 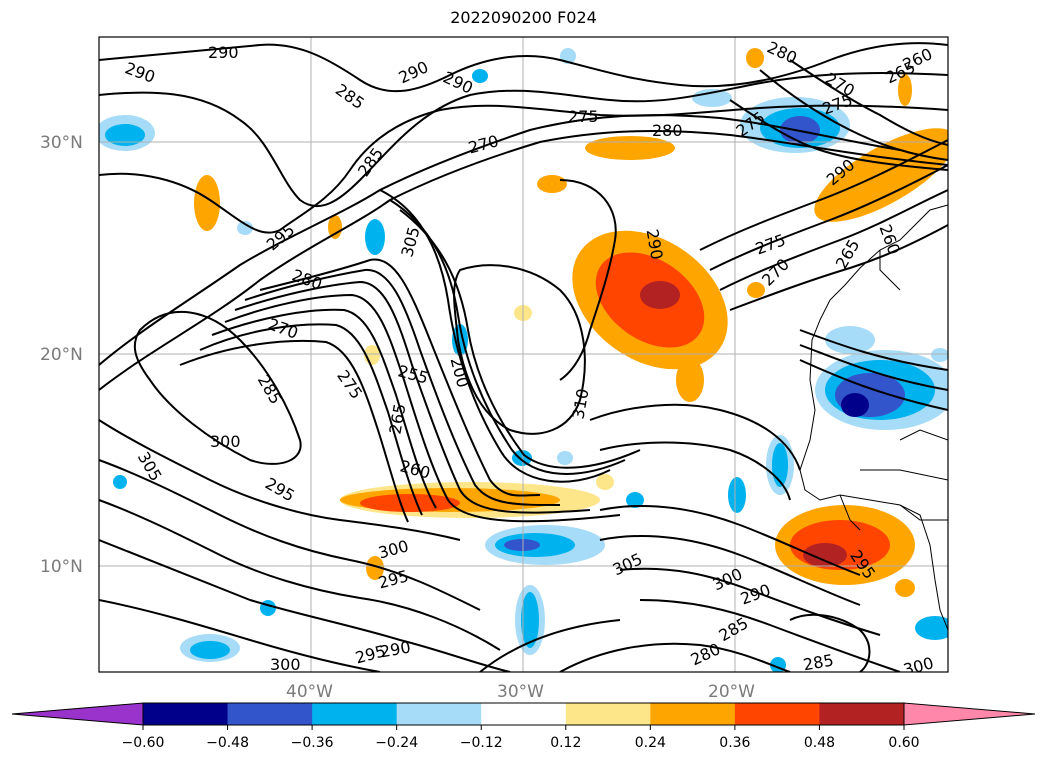 What do you see at coordinates (61, 355) in the screenshot?
I see `lat-label-20n: 20°N` at bounding box center [61, 355].